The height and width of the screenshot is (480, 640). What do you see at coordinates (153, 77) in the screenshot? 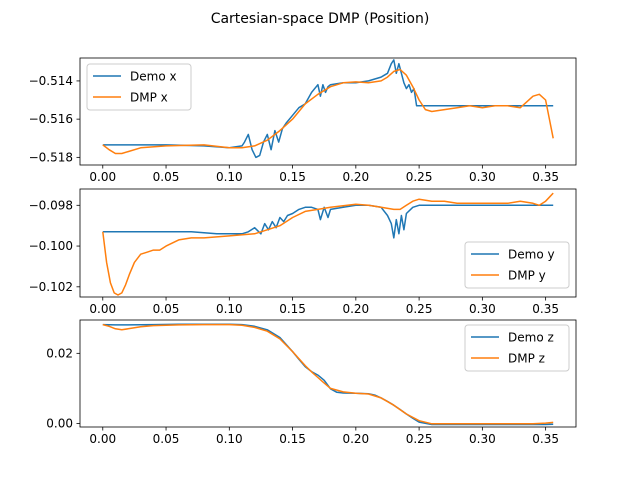
I see `legend-label: Demo x` at bounding box center [153, 77].